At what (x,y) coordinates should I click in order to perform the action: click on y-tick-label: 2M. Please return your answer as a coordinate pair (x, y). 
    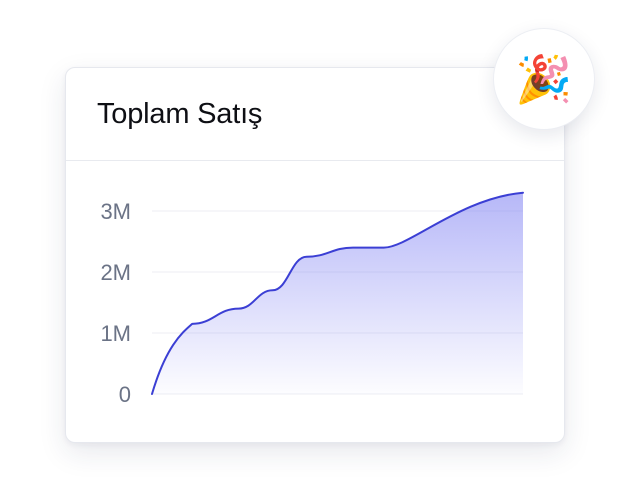
    Looking at the image, I should click on (115, 272).